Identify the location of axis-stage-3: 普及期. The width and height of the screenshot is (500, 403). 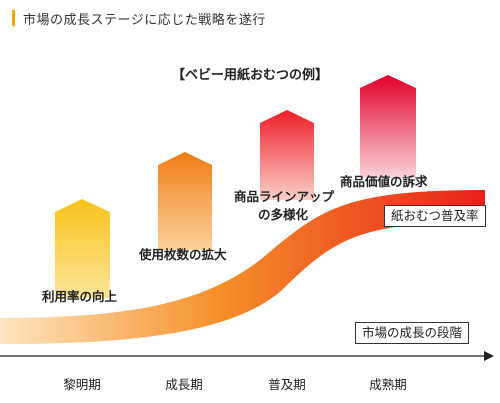
(287, 384).